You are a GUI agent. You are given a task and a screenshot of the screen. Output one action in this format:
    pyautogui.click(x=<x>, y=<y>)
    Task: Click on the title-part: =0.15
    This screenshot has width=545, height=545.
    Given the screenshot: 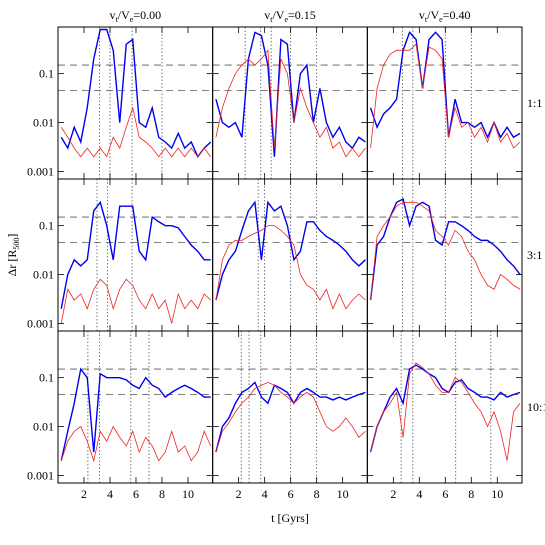 What is the action you would take?
    pyautogui.click(x=302, y=15)
    